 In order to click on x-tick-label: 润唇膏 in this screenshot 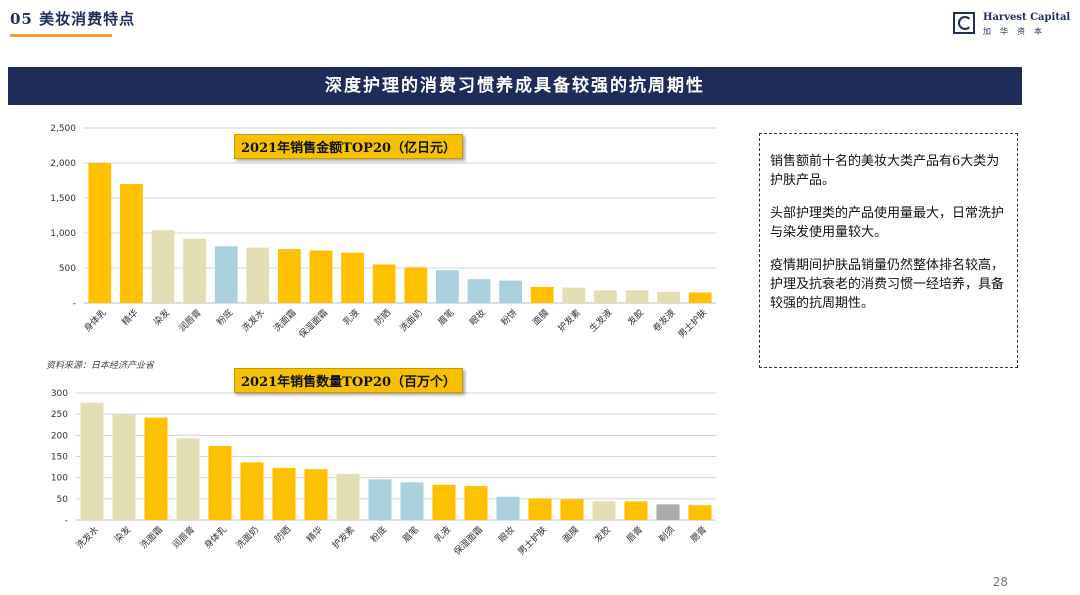, I will do `click(183, 538)`.